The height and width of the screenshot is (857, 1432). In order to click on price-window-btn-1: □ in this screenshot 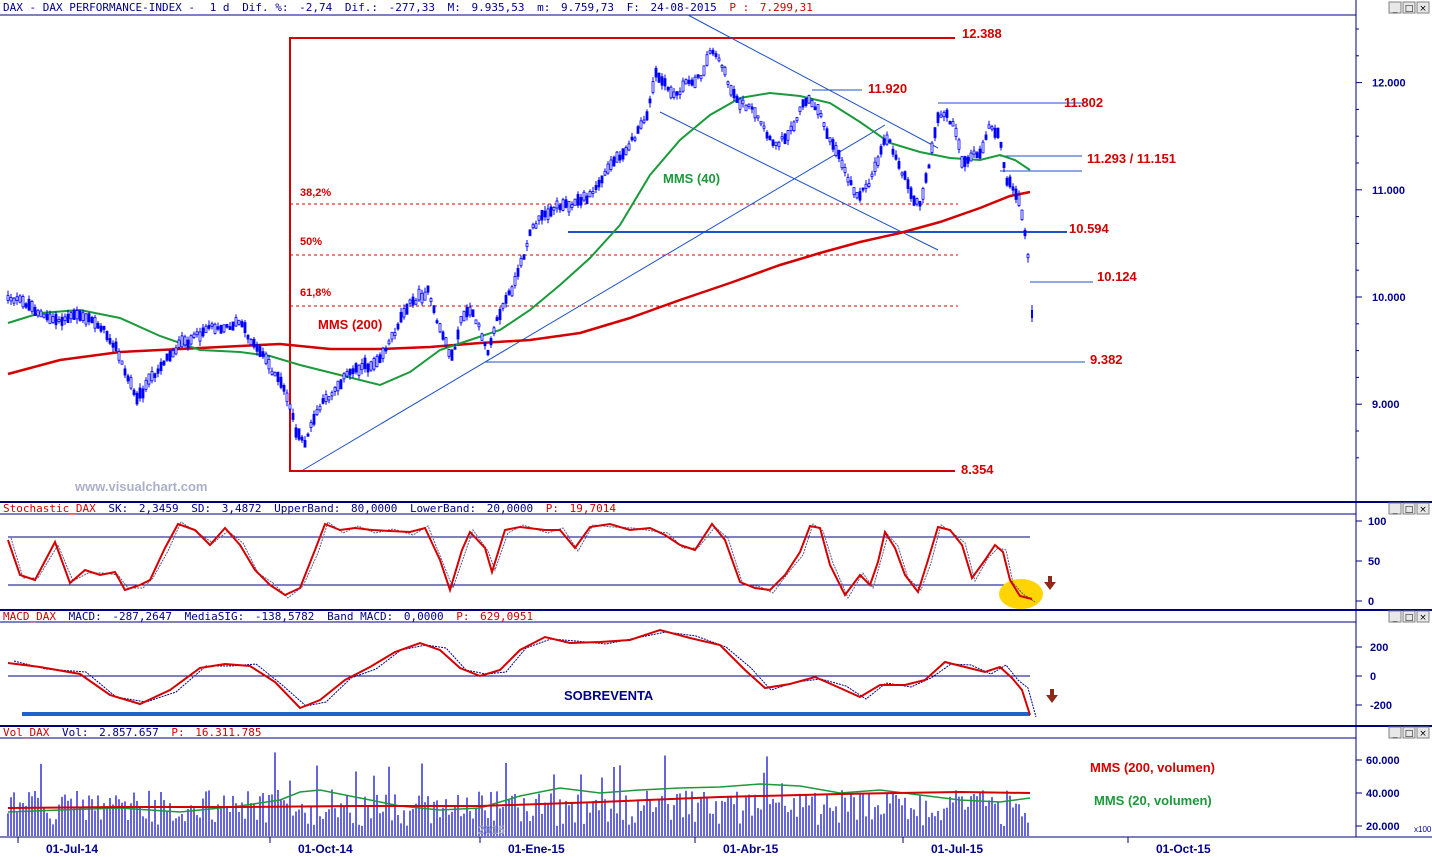, I will do `click(1409, 7)`.